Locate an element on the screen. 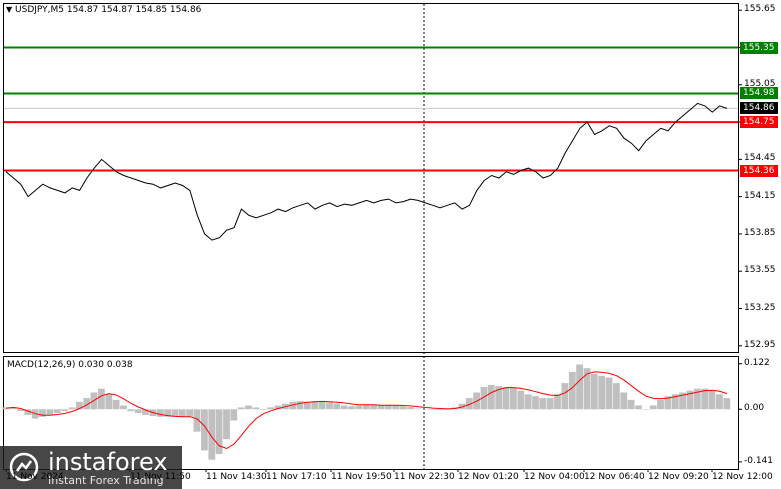 The height and width of the screenshot is (489, 781). price-y-tick-label: 152.95 is located at coordinates (760, 344).